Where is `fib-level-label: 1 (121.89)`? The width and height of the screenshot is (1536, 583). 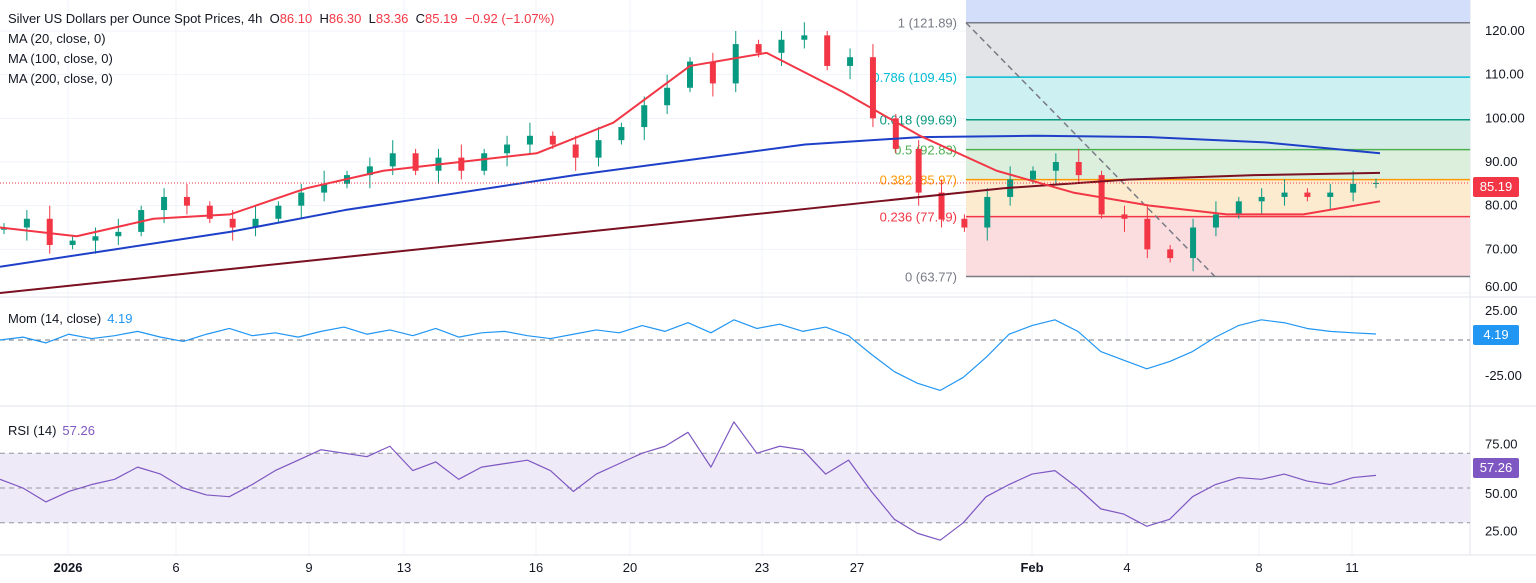
fib-level-label: 1 (121.89) is located at coordinates (927, 23).